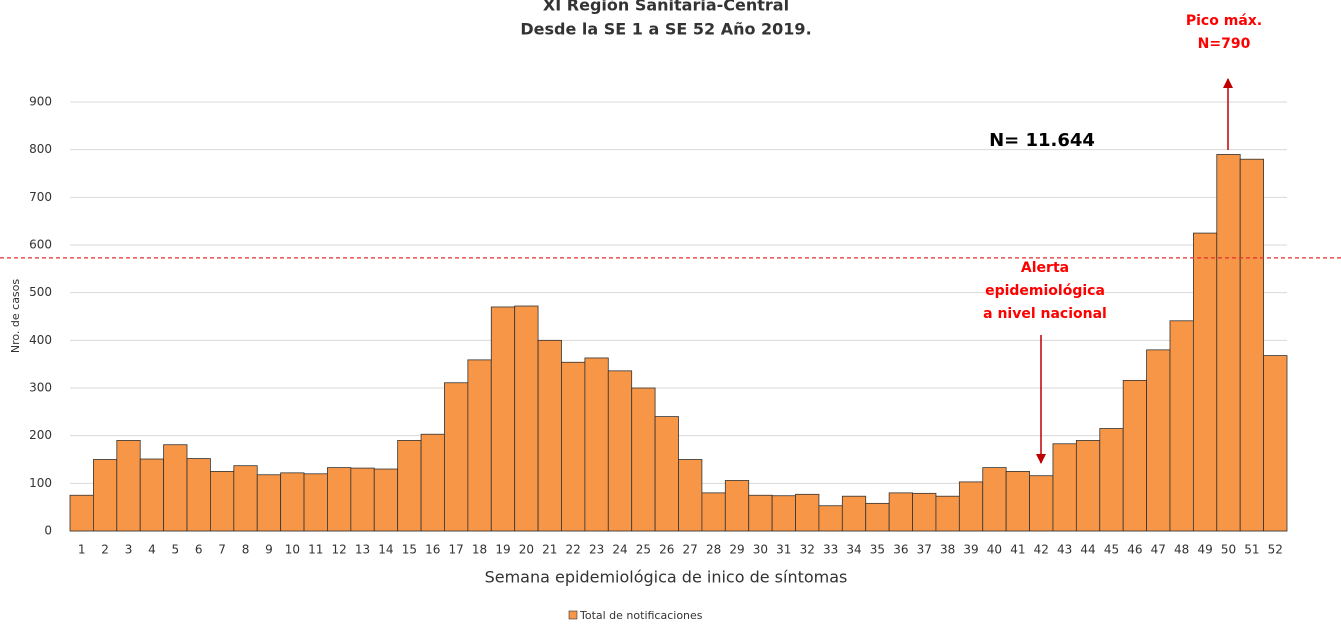 Image resolution: width=1341 pixels, height=627 pixels. I want to click on x-tick-label: 21, so click(549, 550).